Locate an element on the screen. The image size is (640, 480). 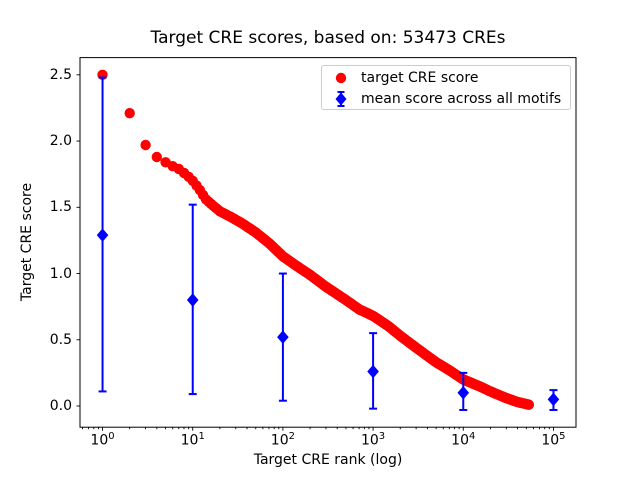
legend-entry-mean-score: mean score across all motifs is located at coordinates (449, 98).